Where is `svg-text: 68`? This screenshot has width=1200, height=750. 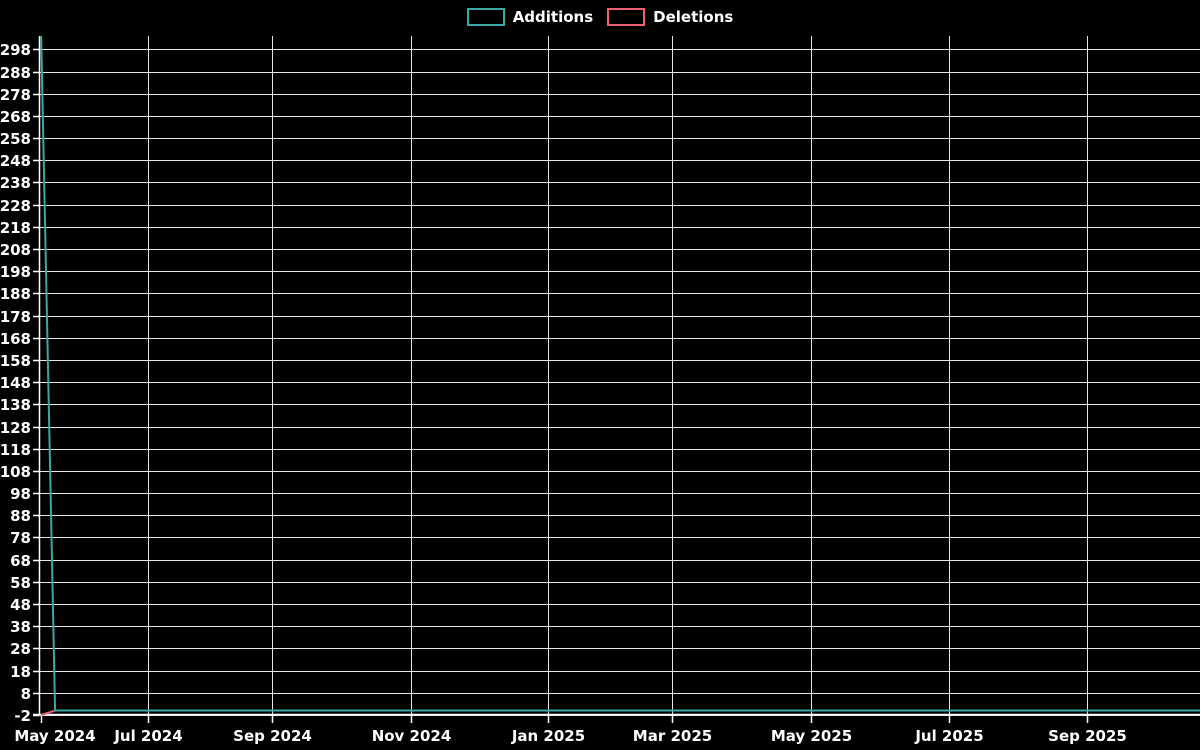
svg-text: 68 is located at coordinates (20, 561).